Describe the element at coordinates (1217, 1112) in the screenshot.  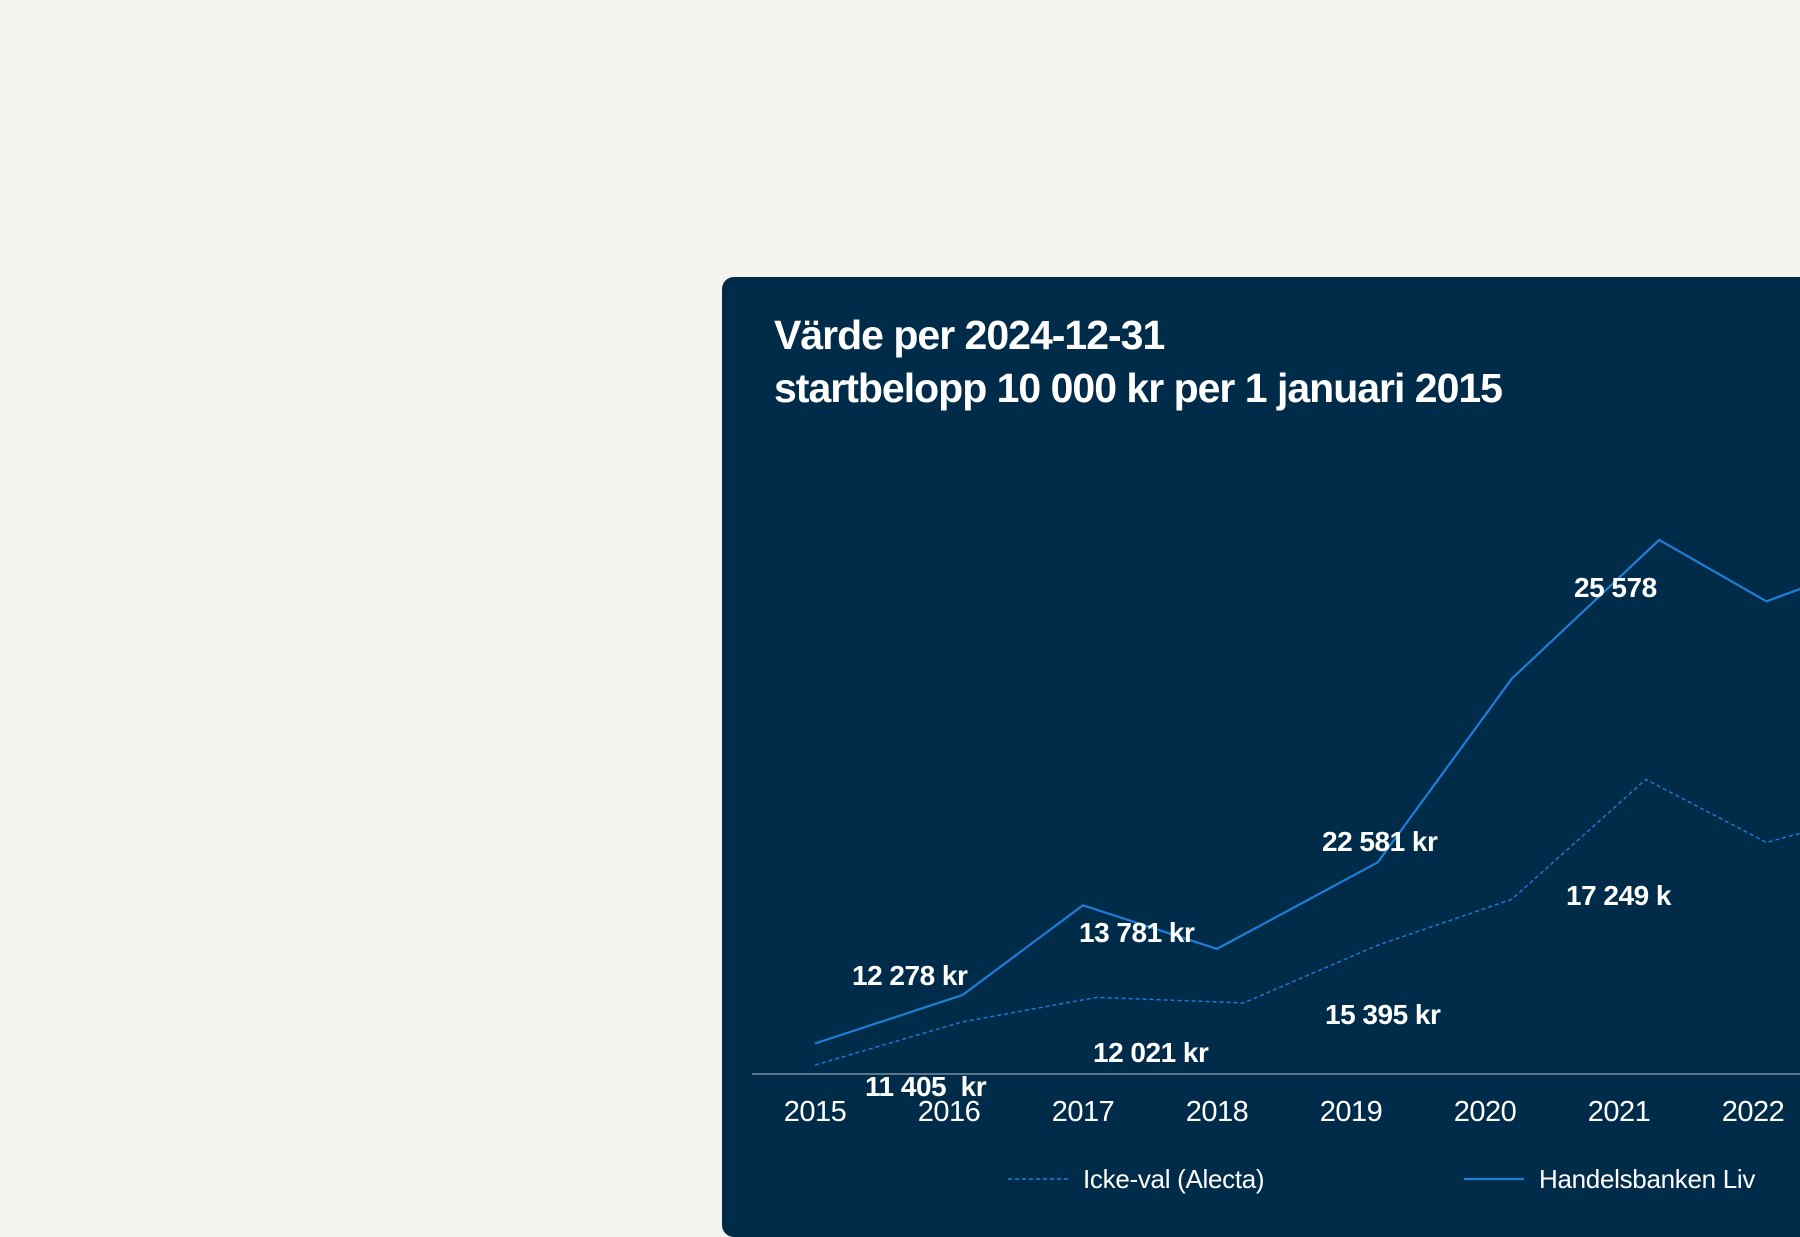
I see `x-tick-label: 2018` at that location.